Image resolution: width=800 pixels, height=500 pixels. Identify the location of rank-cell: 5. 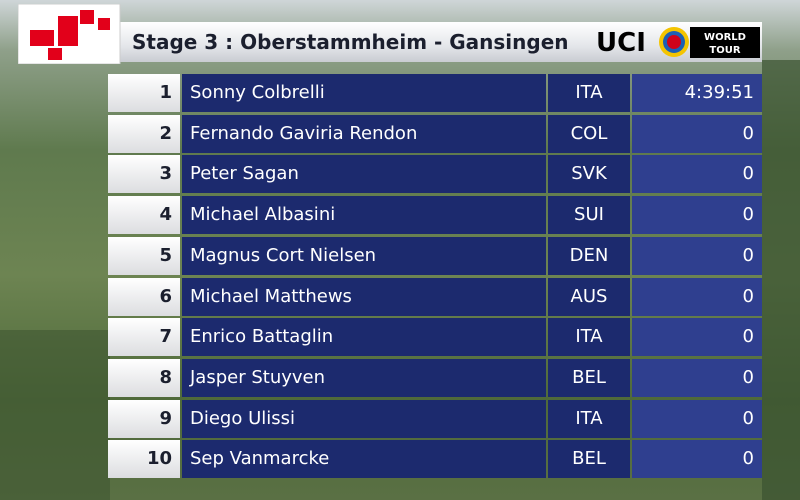
(144, 255).